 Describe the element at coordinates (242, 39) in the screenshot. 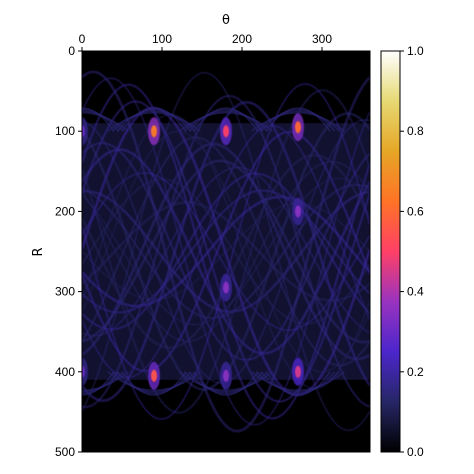

I see `x-tick-label: 200` at that location.